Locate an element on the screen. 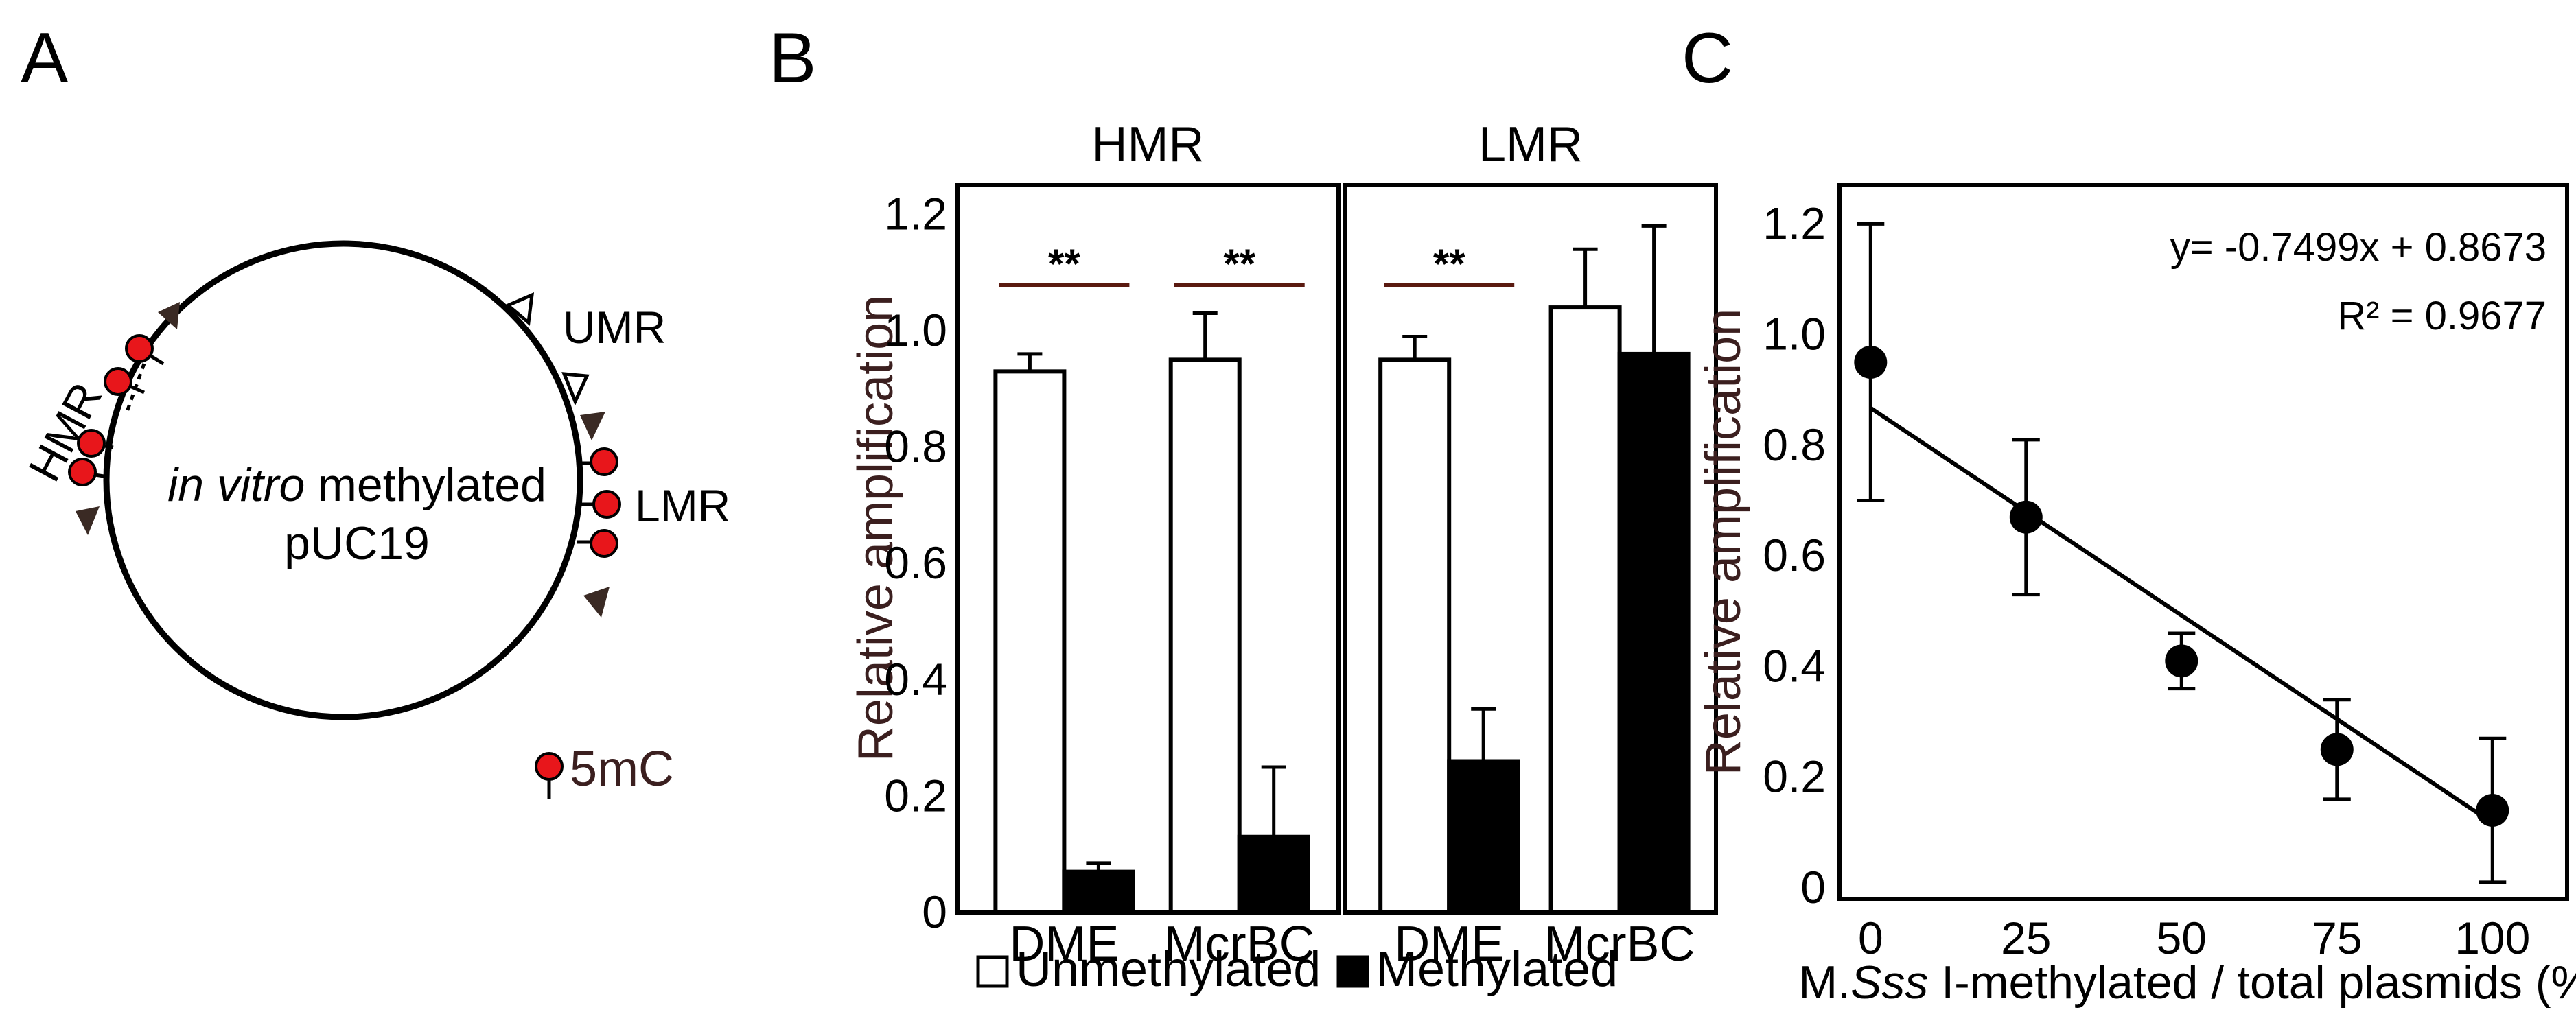 This screenshot has height=1023, width=2576. x-tick-label: 0 is located at coordinates (1870, 938).